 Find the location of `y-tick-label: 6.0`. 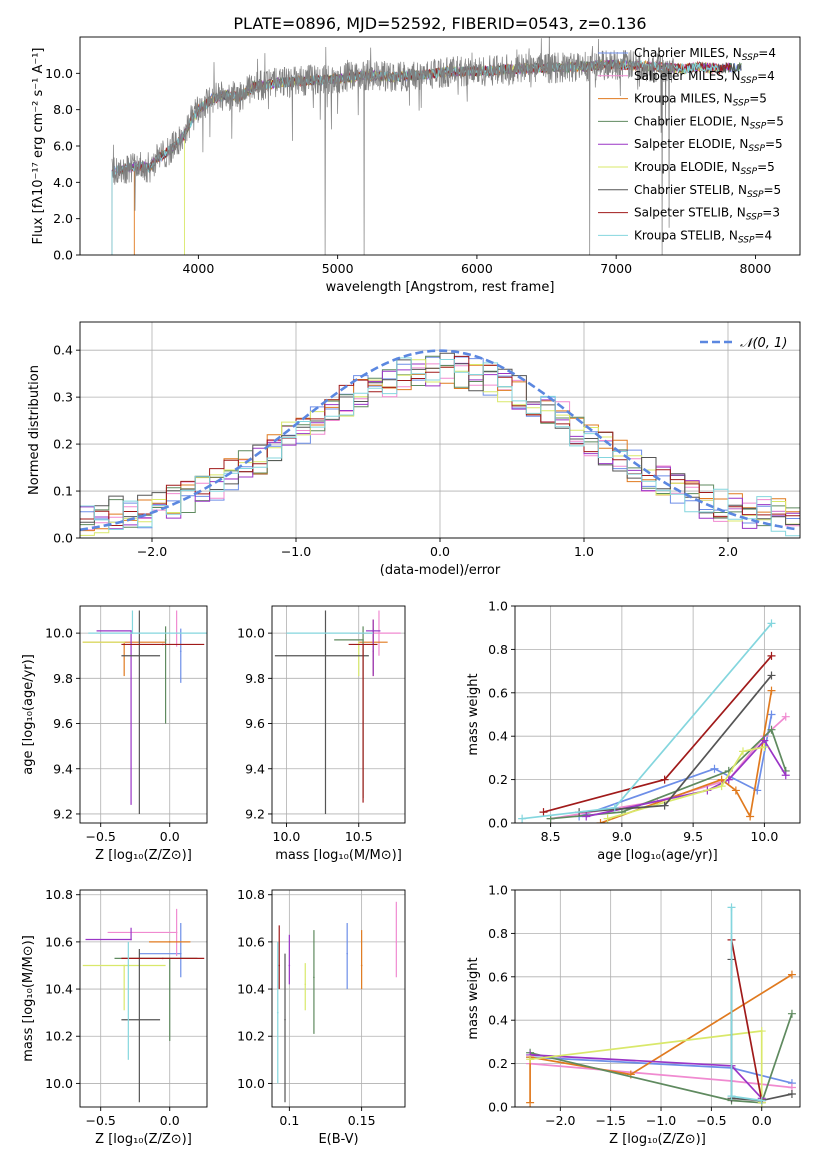

y-tick-label: 6.0 is located at coordinates (63, 146).